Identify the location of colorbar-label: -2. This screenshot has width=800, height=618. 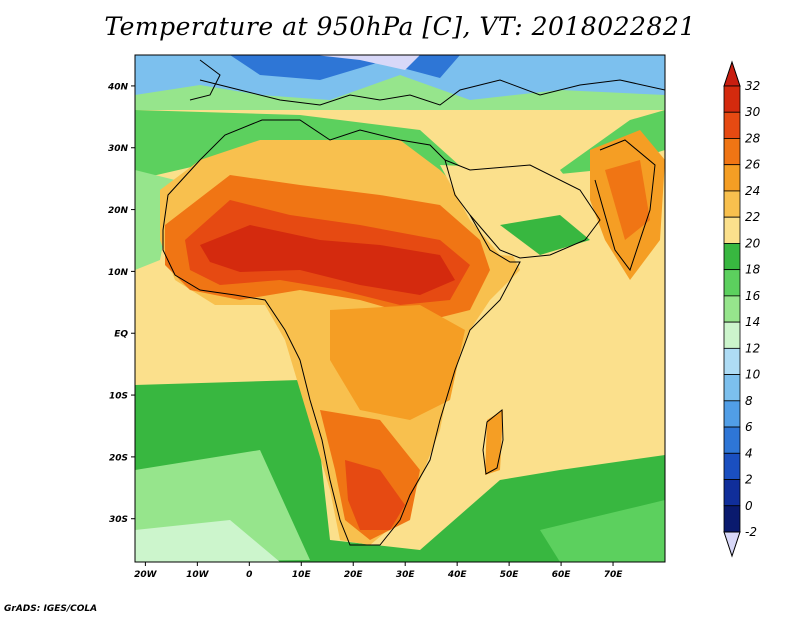
(751, 532).